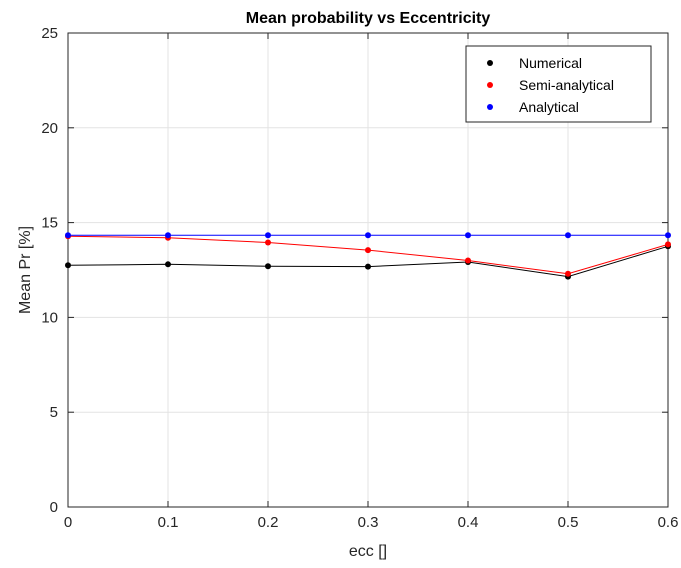  Describe the element at coordinates (49, 33) in the screenshot. I see `y-tick-label: 25` at that location.